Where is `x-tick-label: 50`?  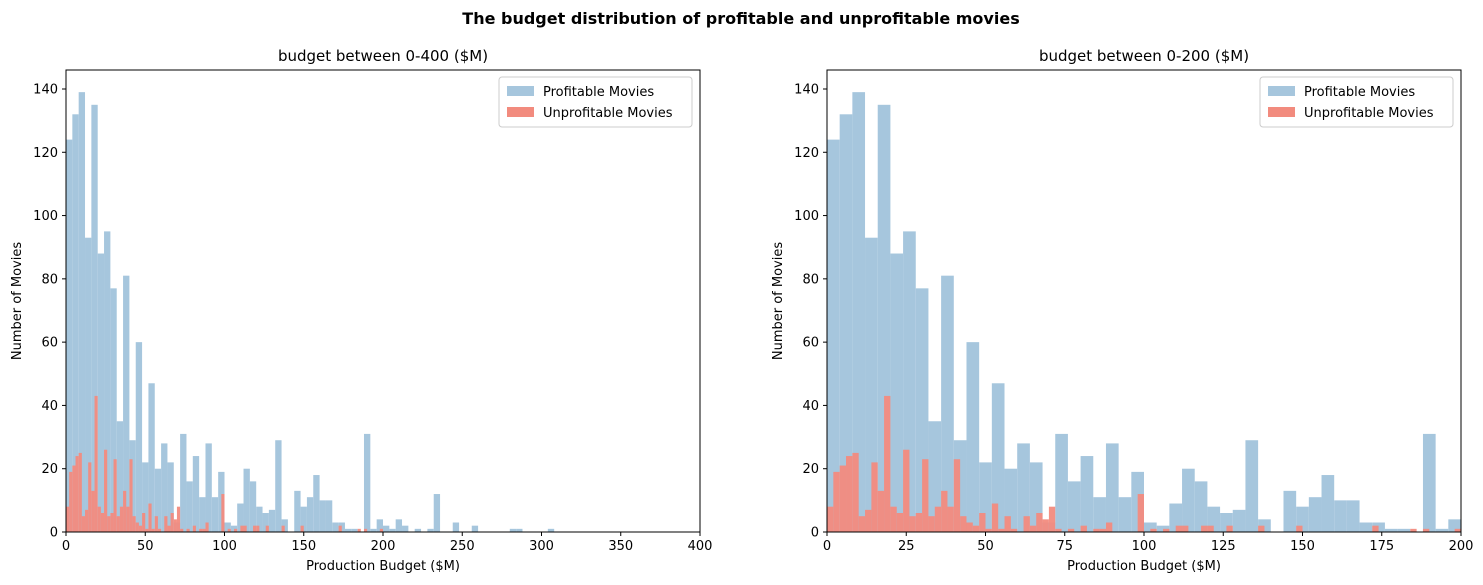
x-tick-label: 50 is located at coordinates (985, 546).